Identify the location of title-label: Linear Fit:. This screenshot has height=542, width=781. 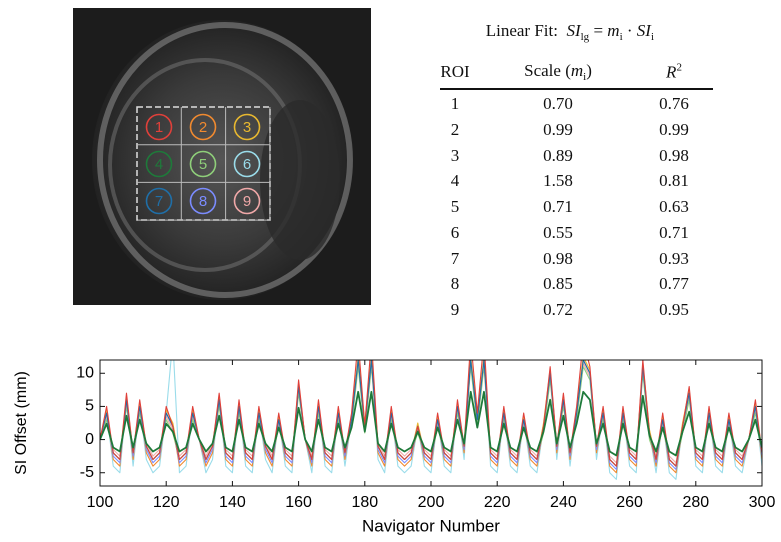
(521, 30).